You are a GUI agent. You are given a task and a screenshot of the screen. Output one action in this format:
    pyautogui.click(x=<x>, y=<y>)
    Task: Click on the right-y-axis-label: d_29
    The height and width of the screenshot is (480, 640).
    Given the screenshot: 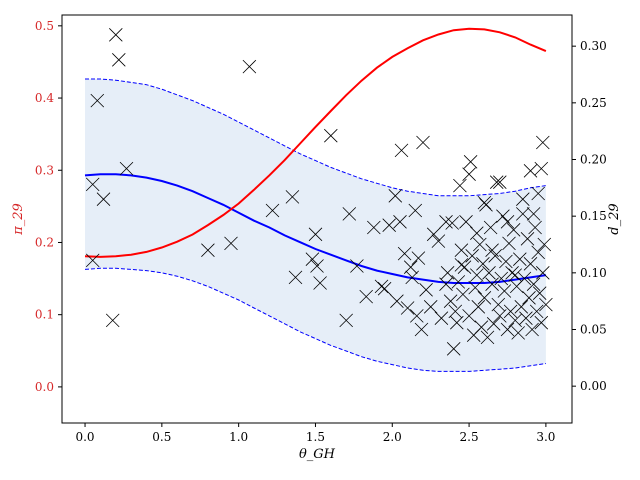 What is the action you would take?
    pyautogui.click(x=614, y=218)
    